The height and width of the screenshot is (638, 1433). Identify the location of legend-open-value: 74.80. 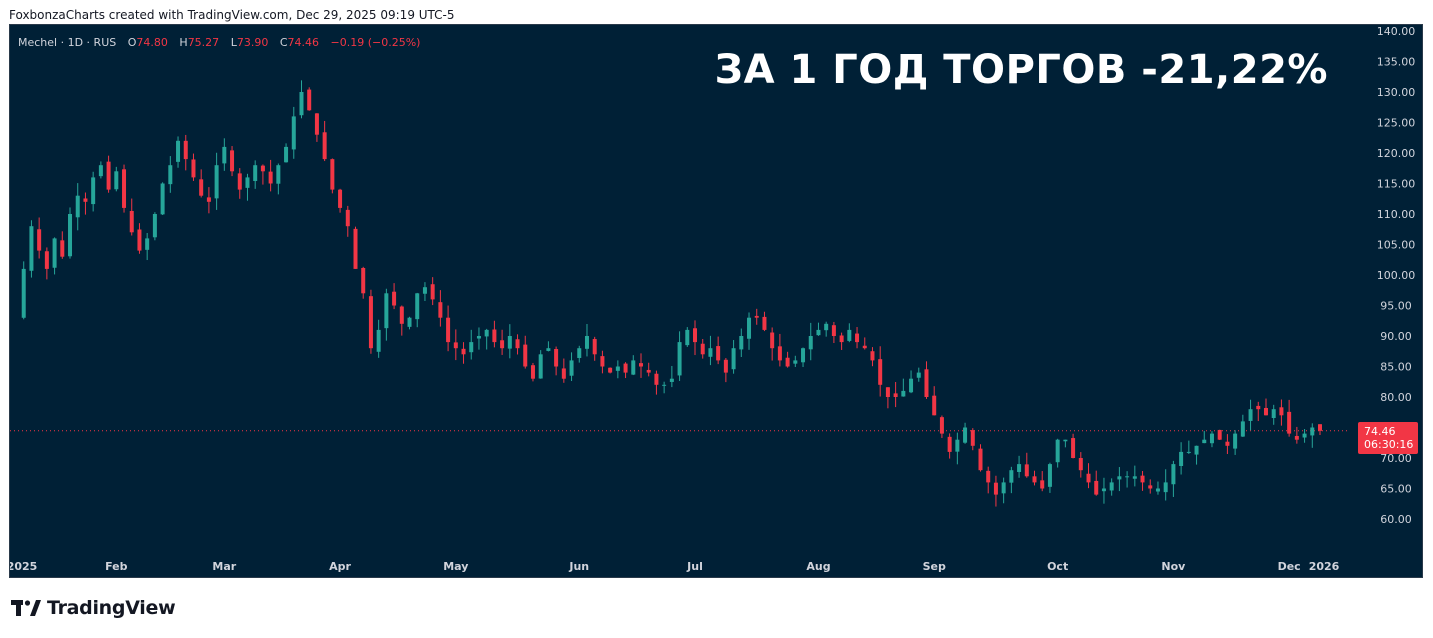
(152, 42).